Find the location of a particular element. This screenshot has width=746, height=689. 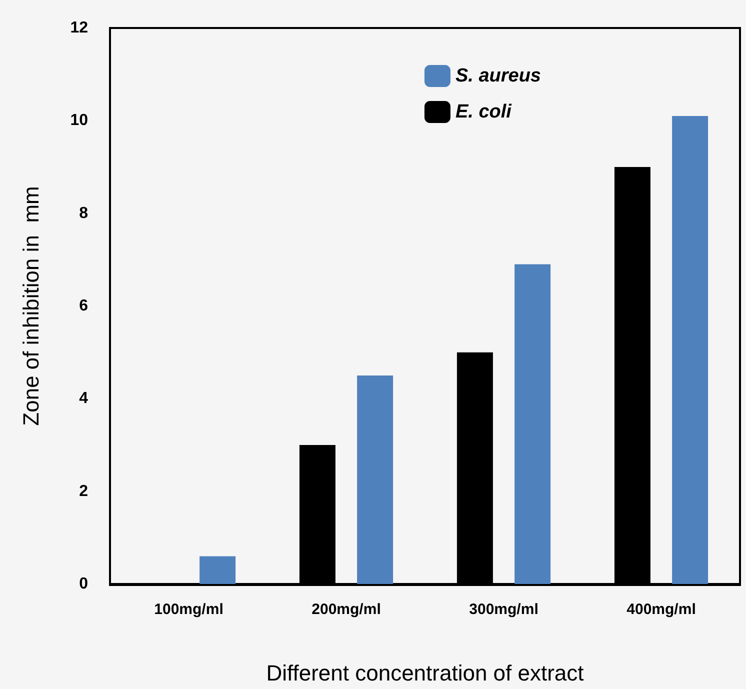

x-tick-label: 400mg/ml is located at coordinates (661, 609).